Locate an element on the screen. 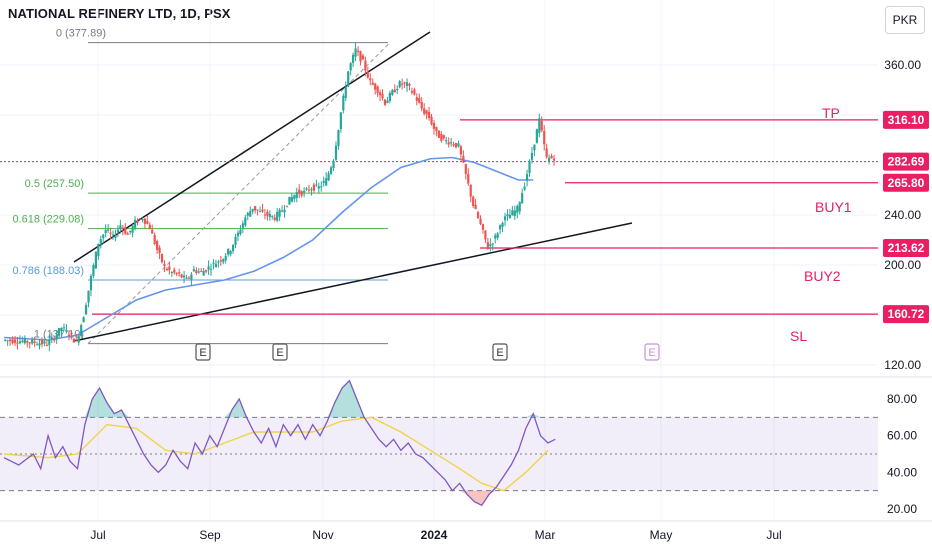 The height and width of the screenshot is (550, 932). fib-label-0: 0 (377.89) is located at coordinates (81, 34).